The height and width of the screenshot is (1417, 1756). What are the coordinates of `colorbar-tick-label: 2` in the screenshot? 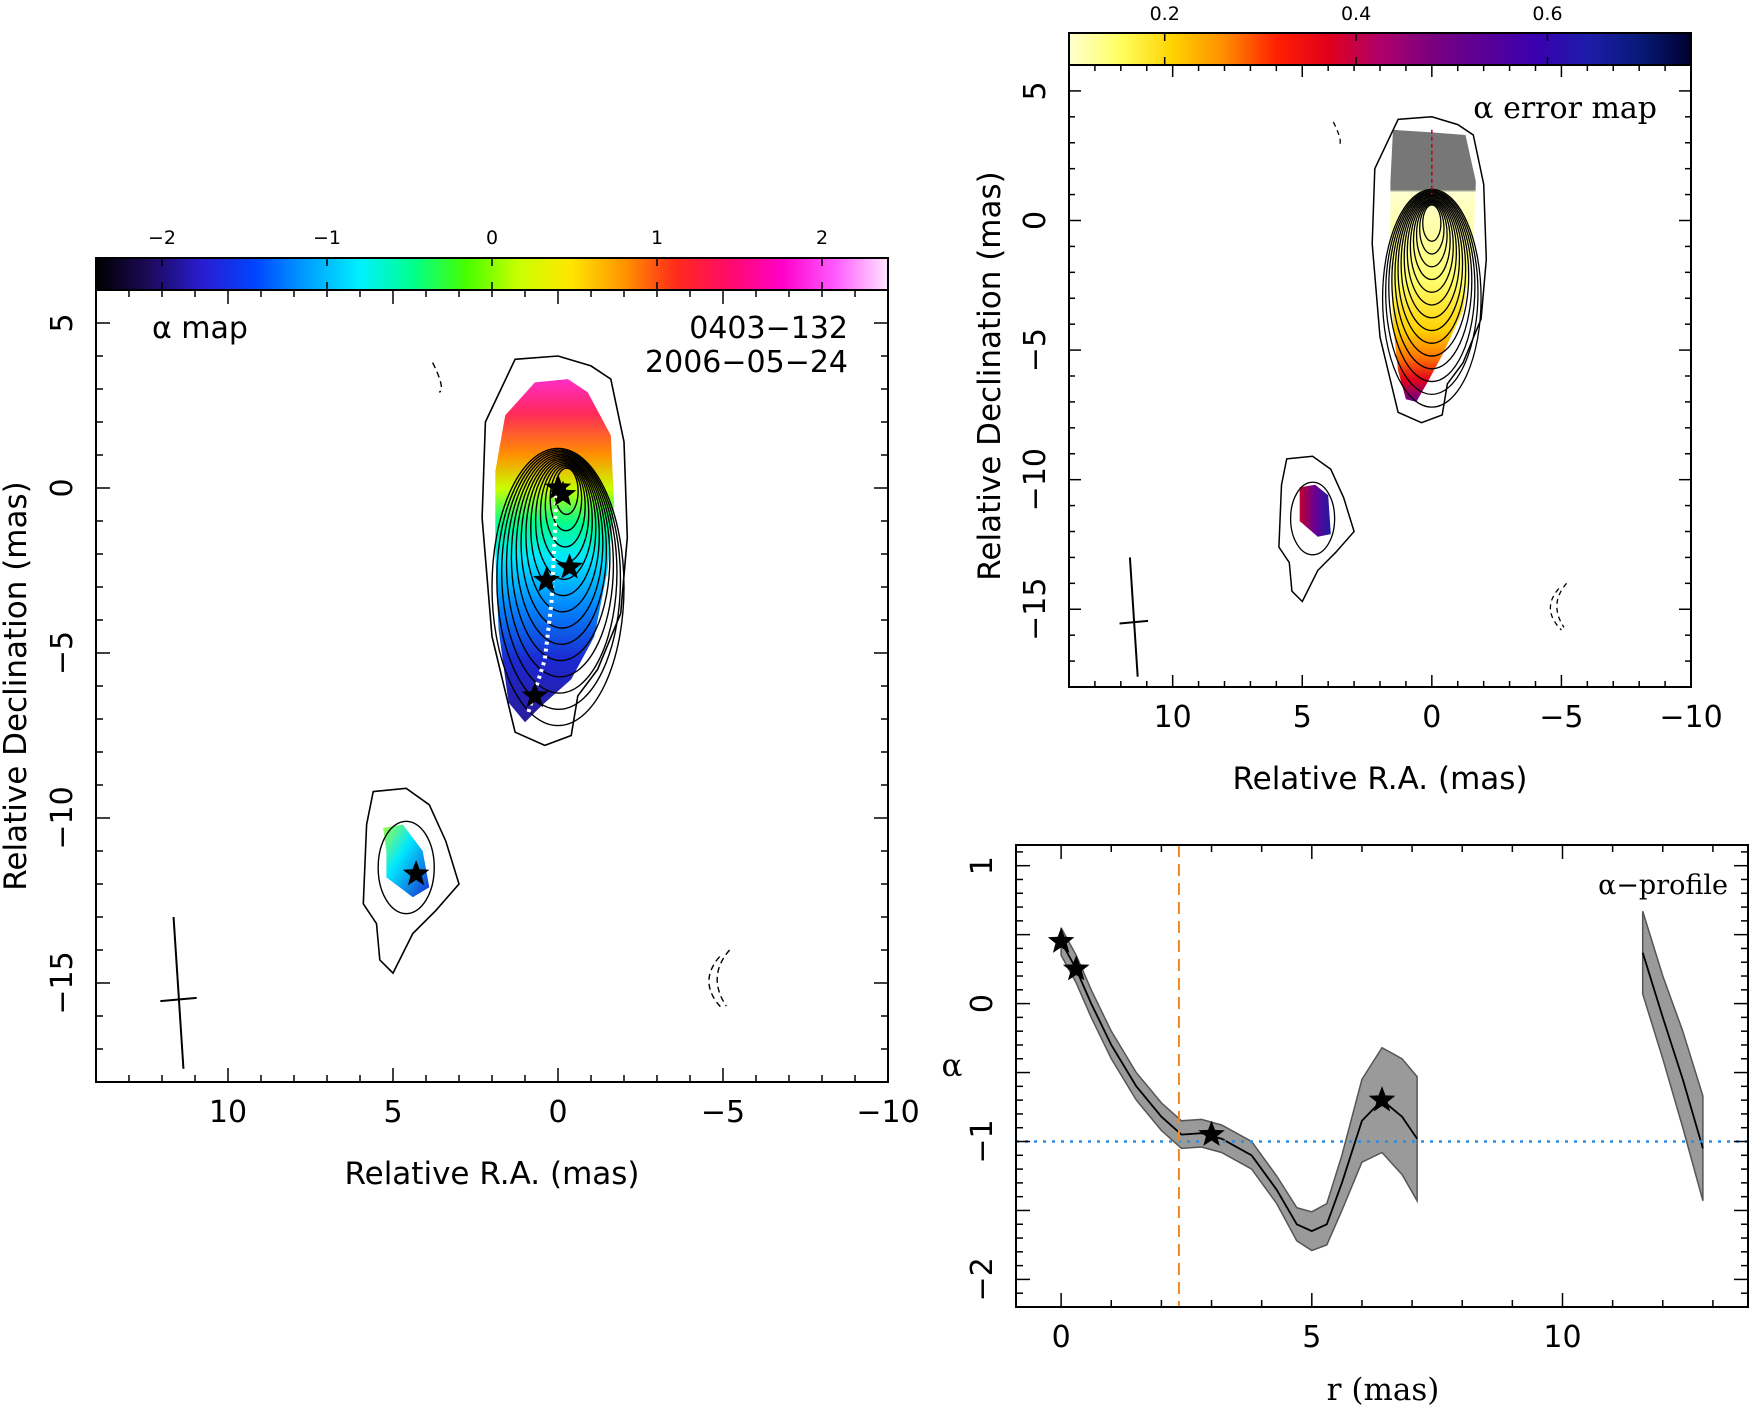 It's located at (822, 238).